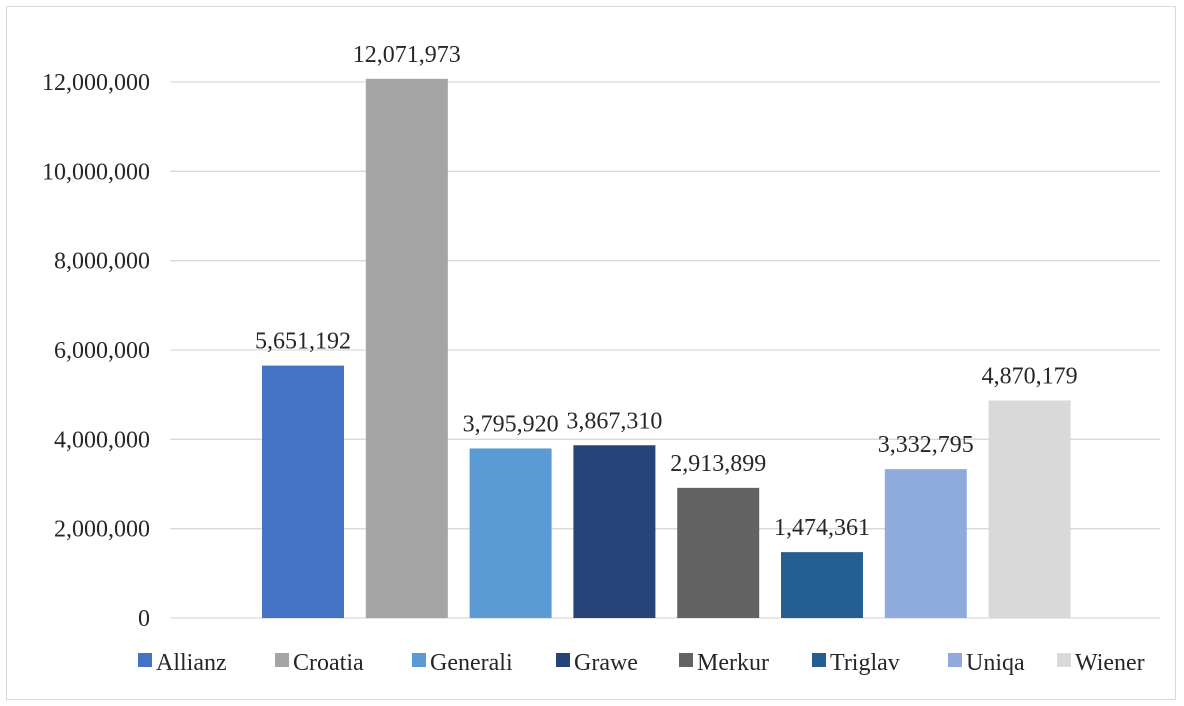  Describe the element at coordinates (102, 440) in the screenshot. I see `y-tick-label: 4,000,000` at that location.